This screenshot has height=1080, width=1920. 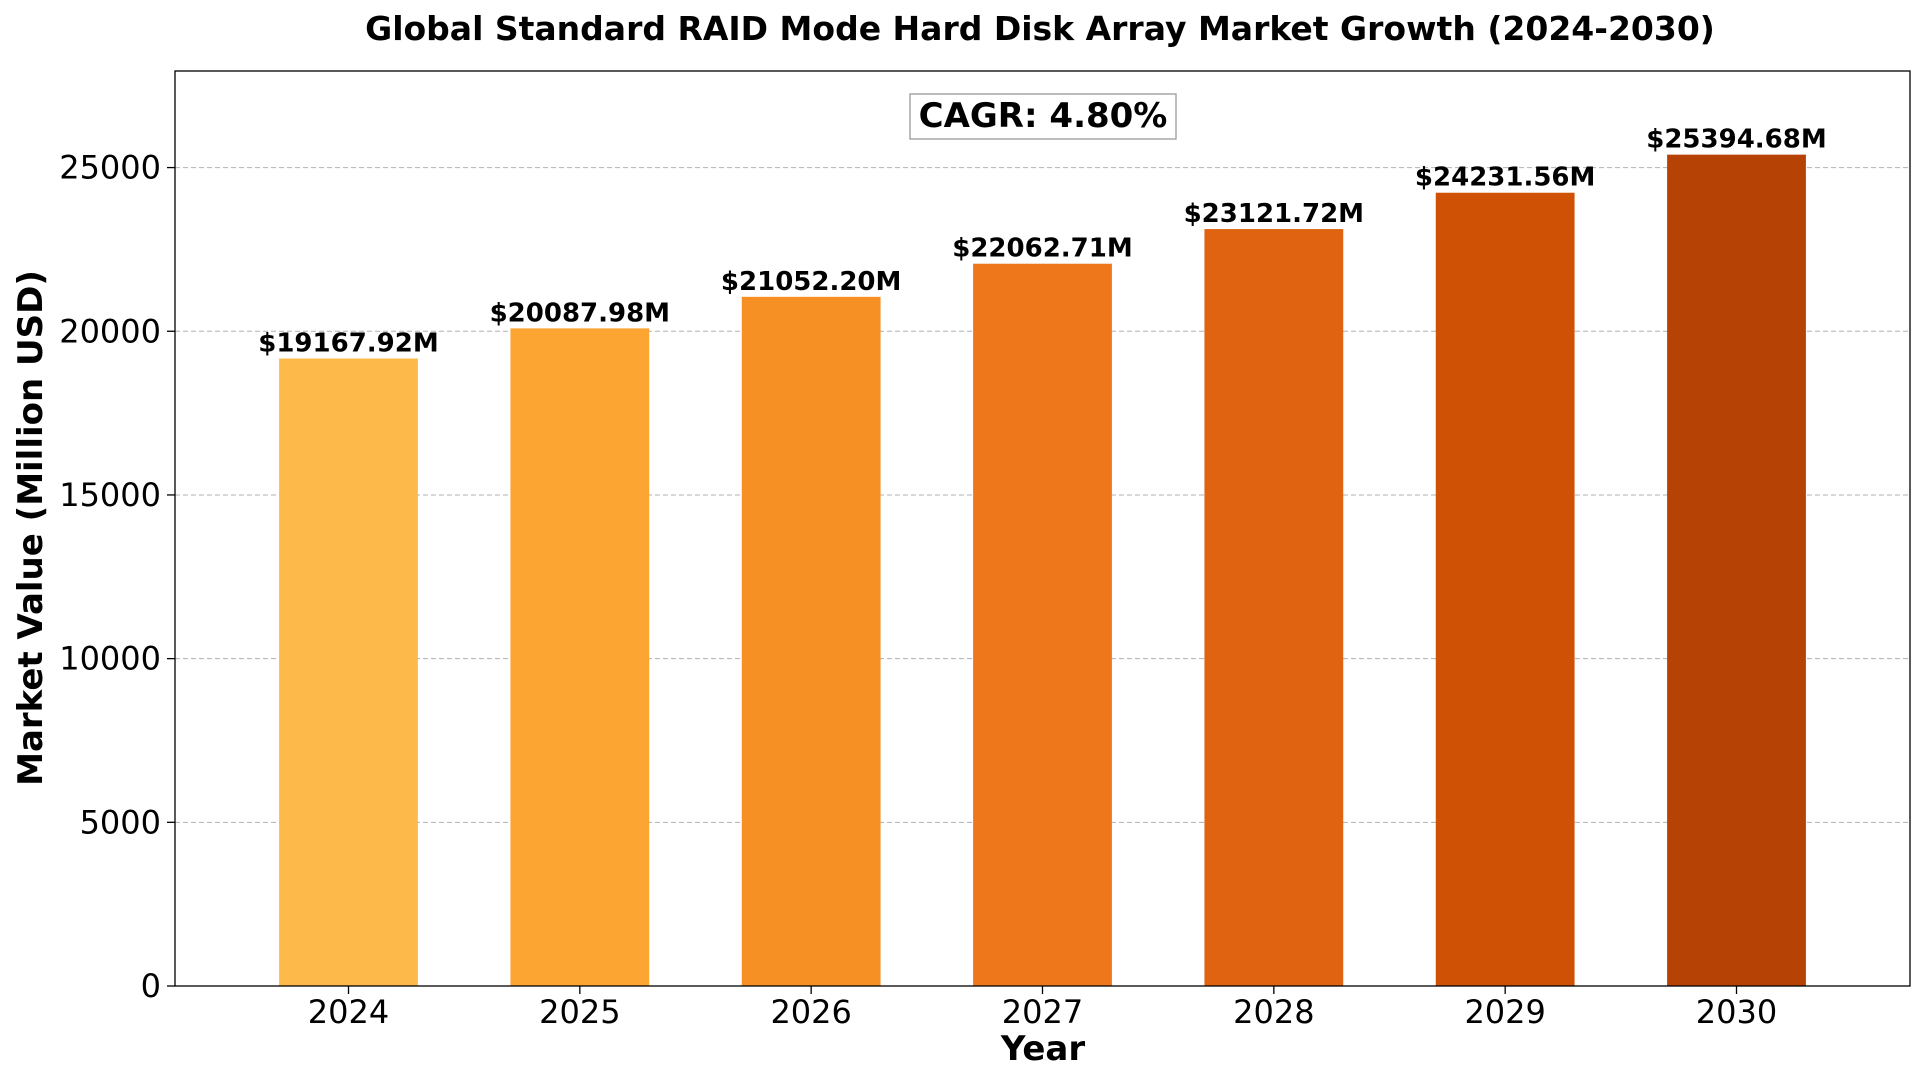 I want to click on y-tick-label: 5000, so click(x=120, y=822).